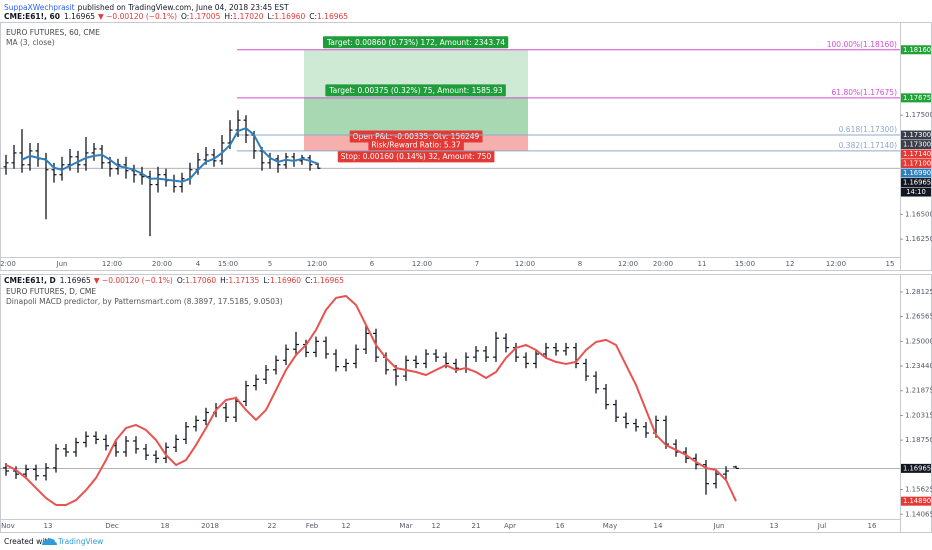 This screenshot has width=932, height=550. I want to click on y-tick-label: 1.23440, so click(918, 366).